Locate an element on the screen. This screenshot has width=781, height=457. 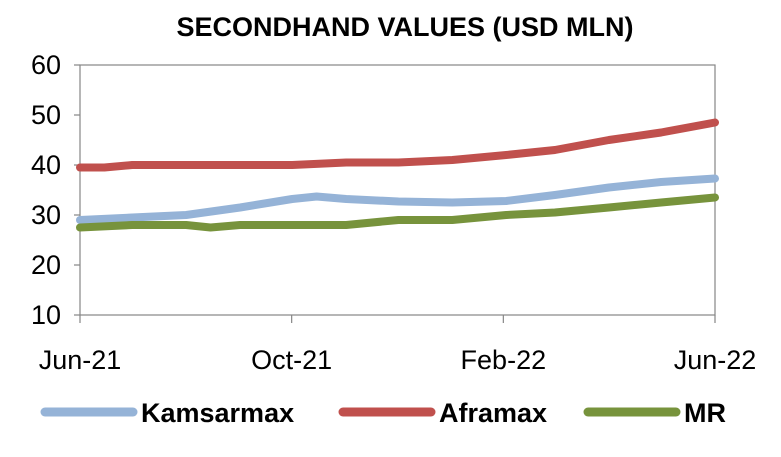
x-tick-label: Oct-21 is located at coordinates (291, 360).